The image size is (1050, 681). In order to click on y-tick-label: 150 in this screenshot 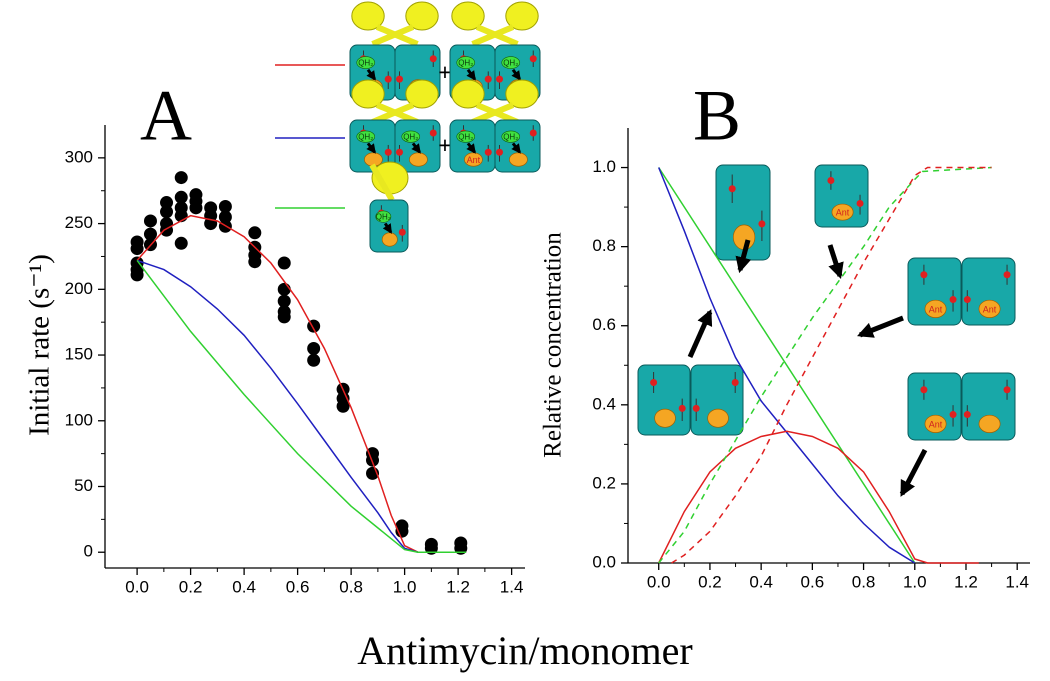, I will do `click(79, 354)`.